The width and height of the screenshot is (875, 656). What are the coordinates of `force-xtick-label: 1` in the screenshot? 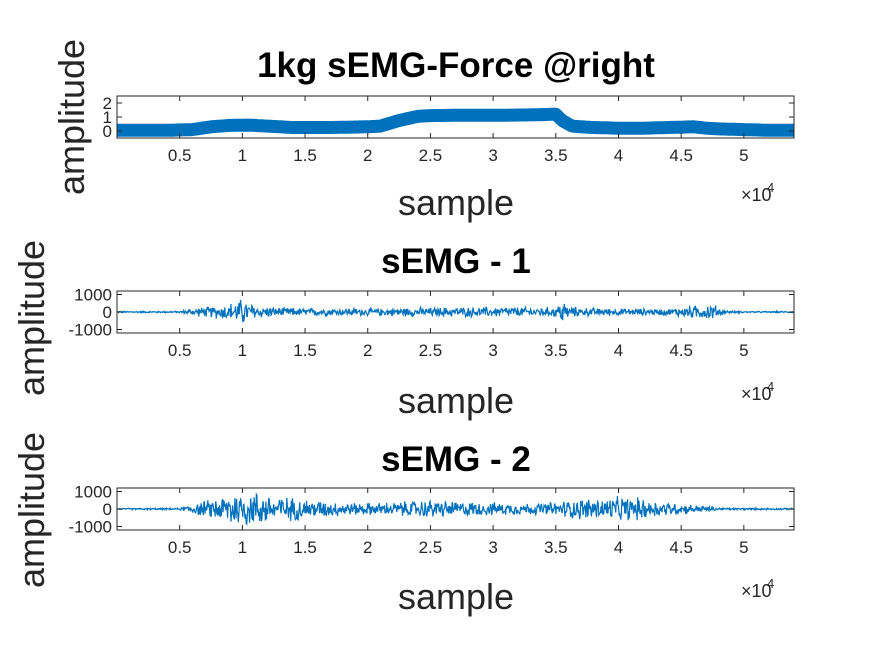 It's located at (242, 155).